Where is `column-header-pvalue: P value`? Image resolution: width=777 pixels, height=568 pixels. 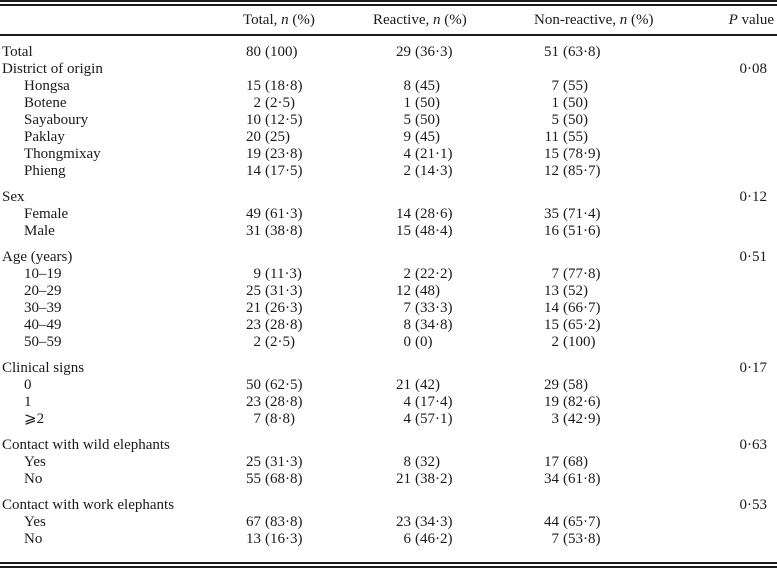 column-header-pvalue: P value is located at coordinates (737, 19).